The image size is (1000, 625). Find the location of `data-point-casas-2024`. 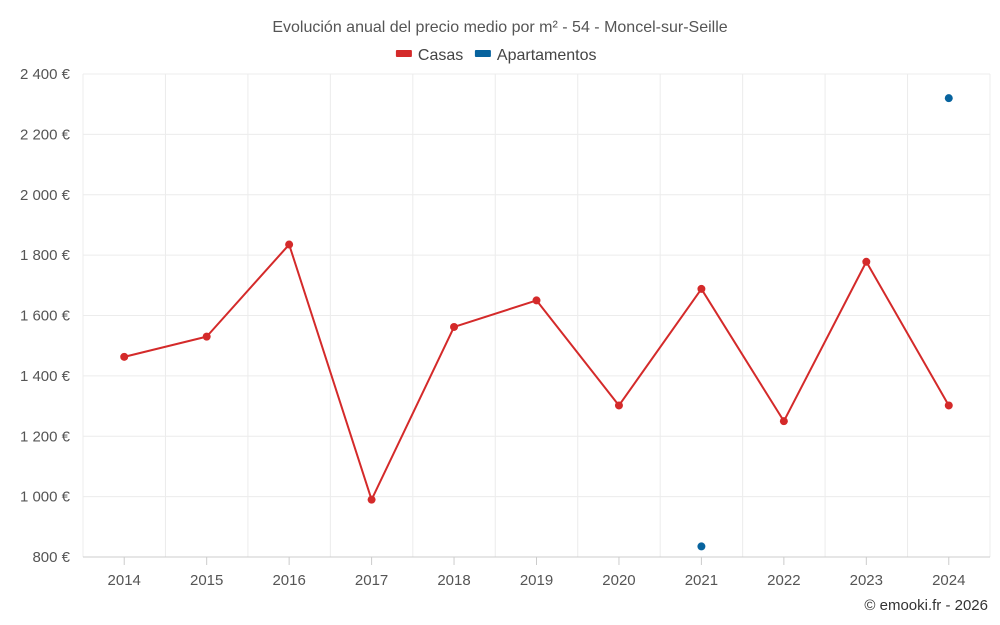

data-point-casas-2024 is located at coordinates (948, 405).